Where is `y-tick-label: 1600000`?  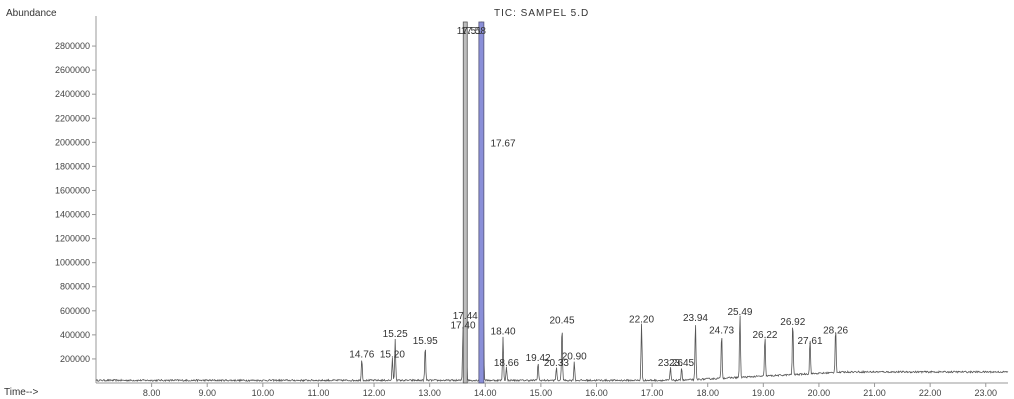 y-tick-label: 1600000 is located at coordinates (72, 190).